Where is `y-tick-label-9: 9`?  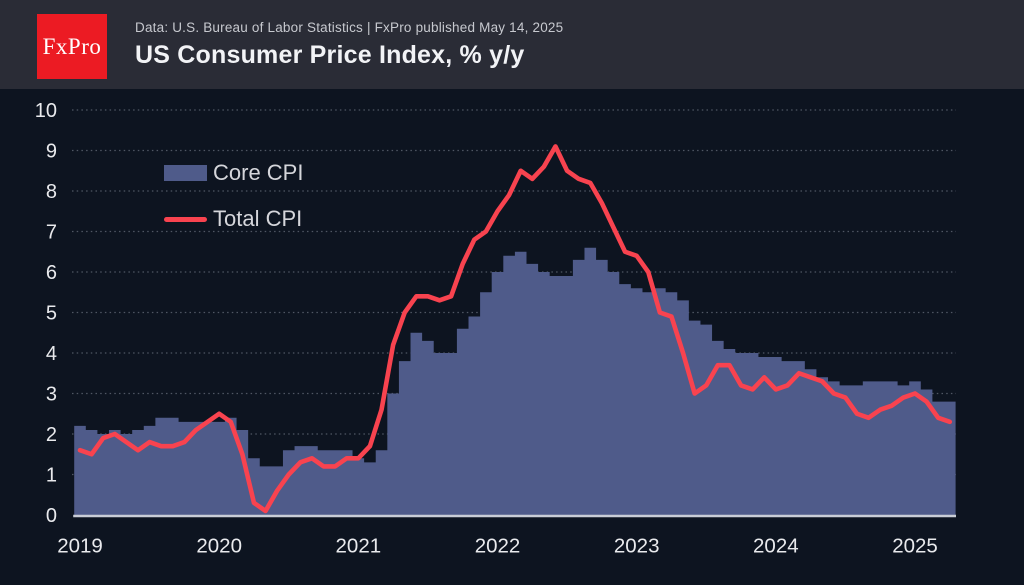
y-tick-label-9: 9 is located at coordinates (51, 152).